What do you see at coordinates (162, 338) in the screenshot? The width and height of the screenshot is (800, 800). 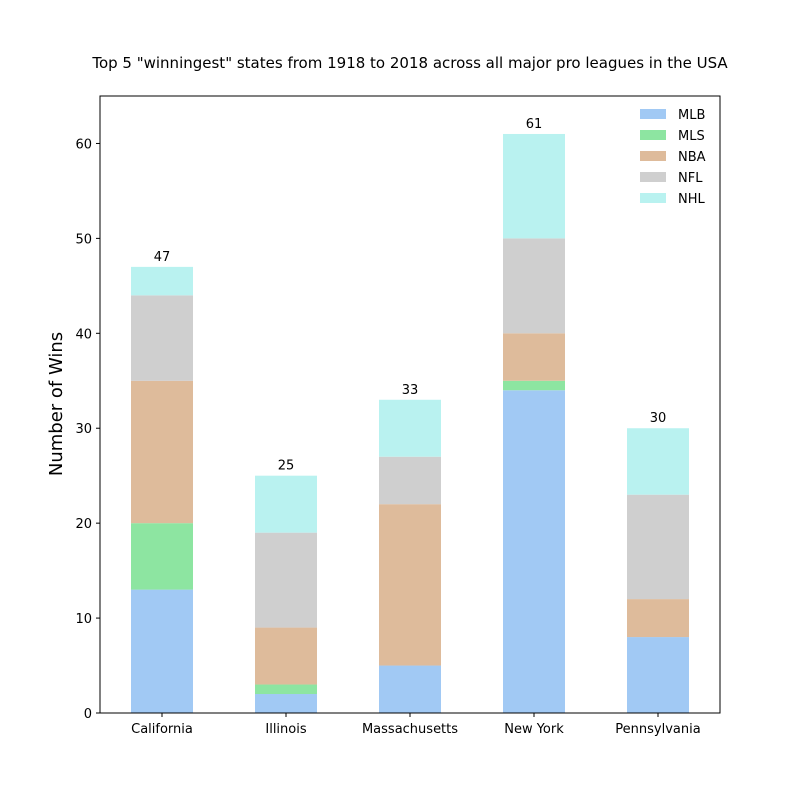 I see `bar-california-nfl` at bounding box center [162, 338].